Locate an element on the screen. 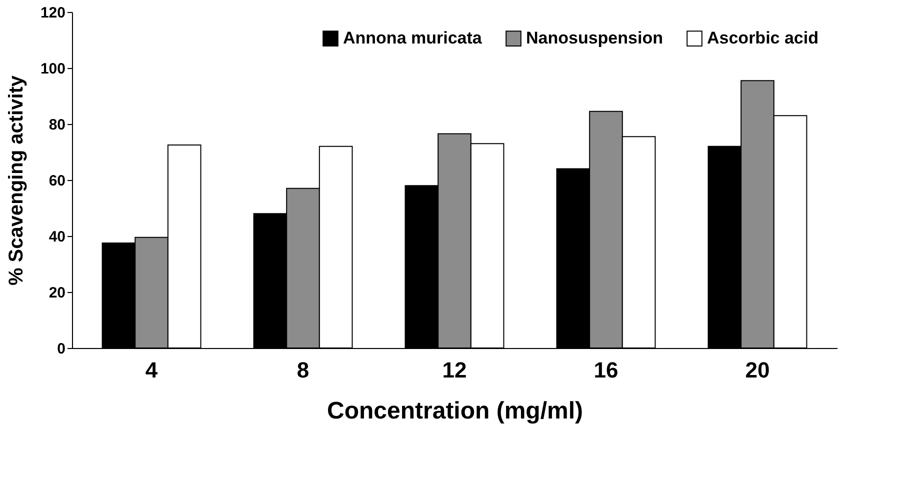  y-tick-label: 80 is located at coordinates (57, 125).